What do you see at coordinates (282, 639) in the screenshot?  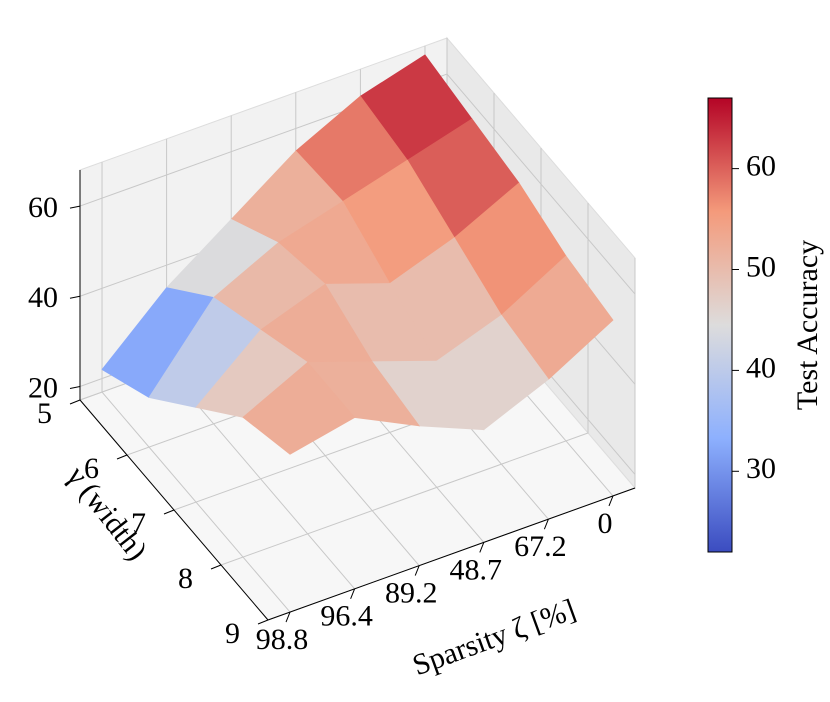 I see `x-tick-label: 98.8` at bounding box center [282, 639].